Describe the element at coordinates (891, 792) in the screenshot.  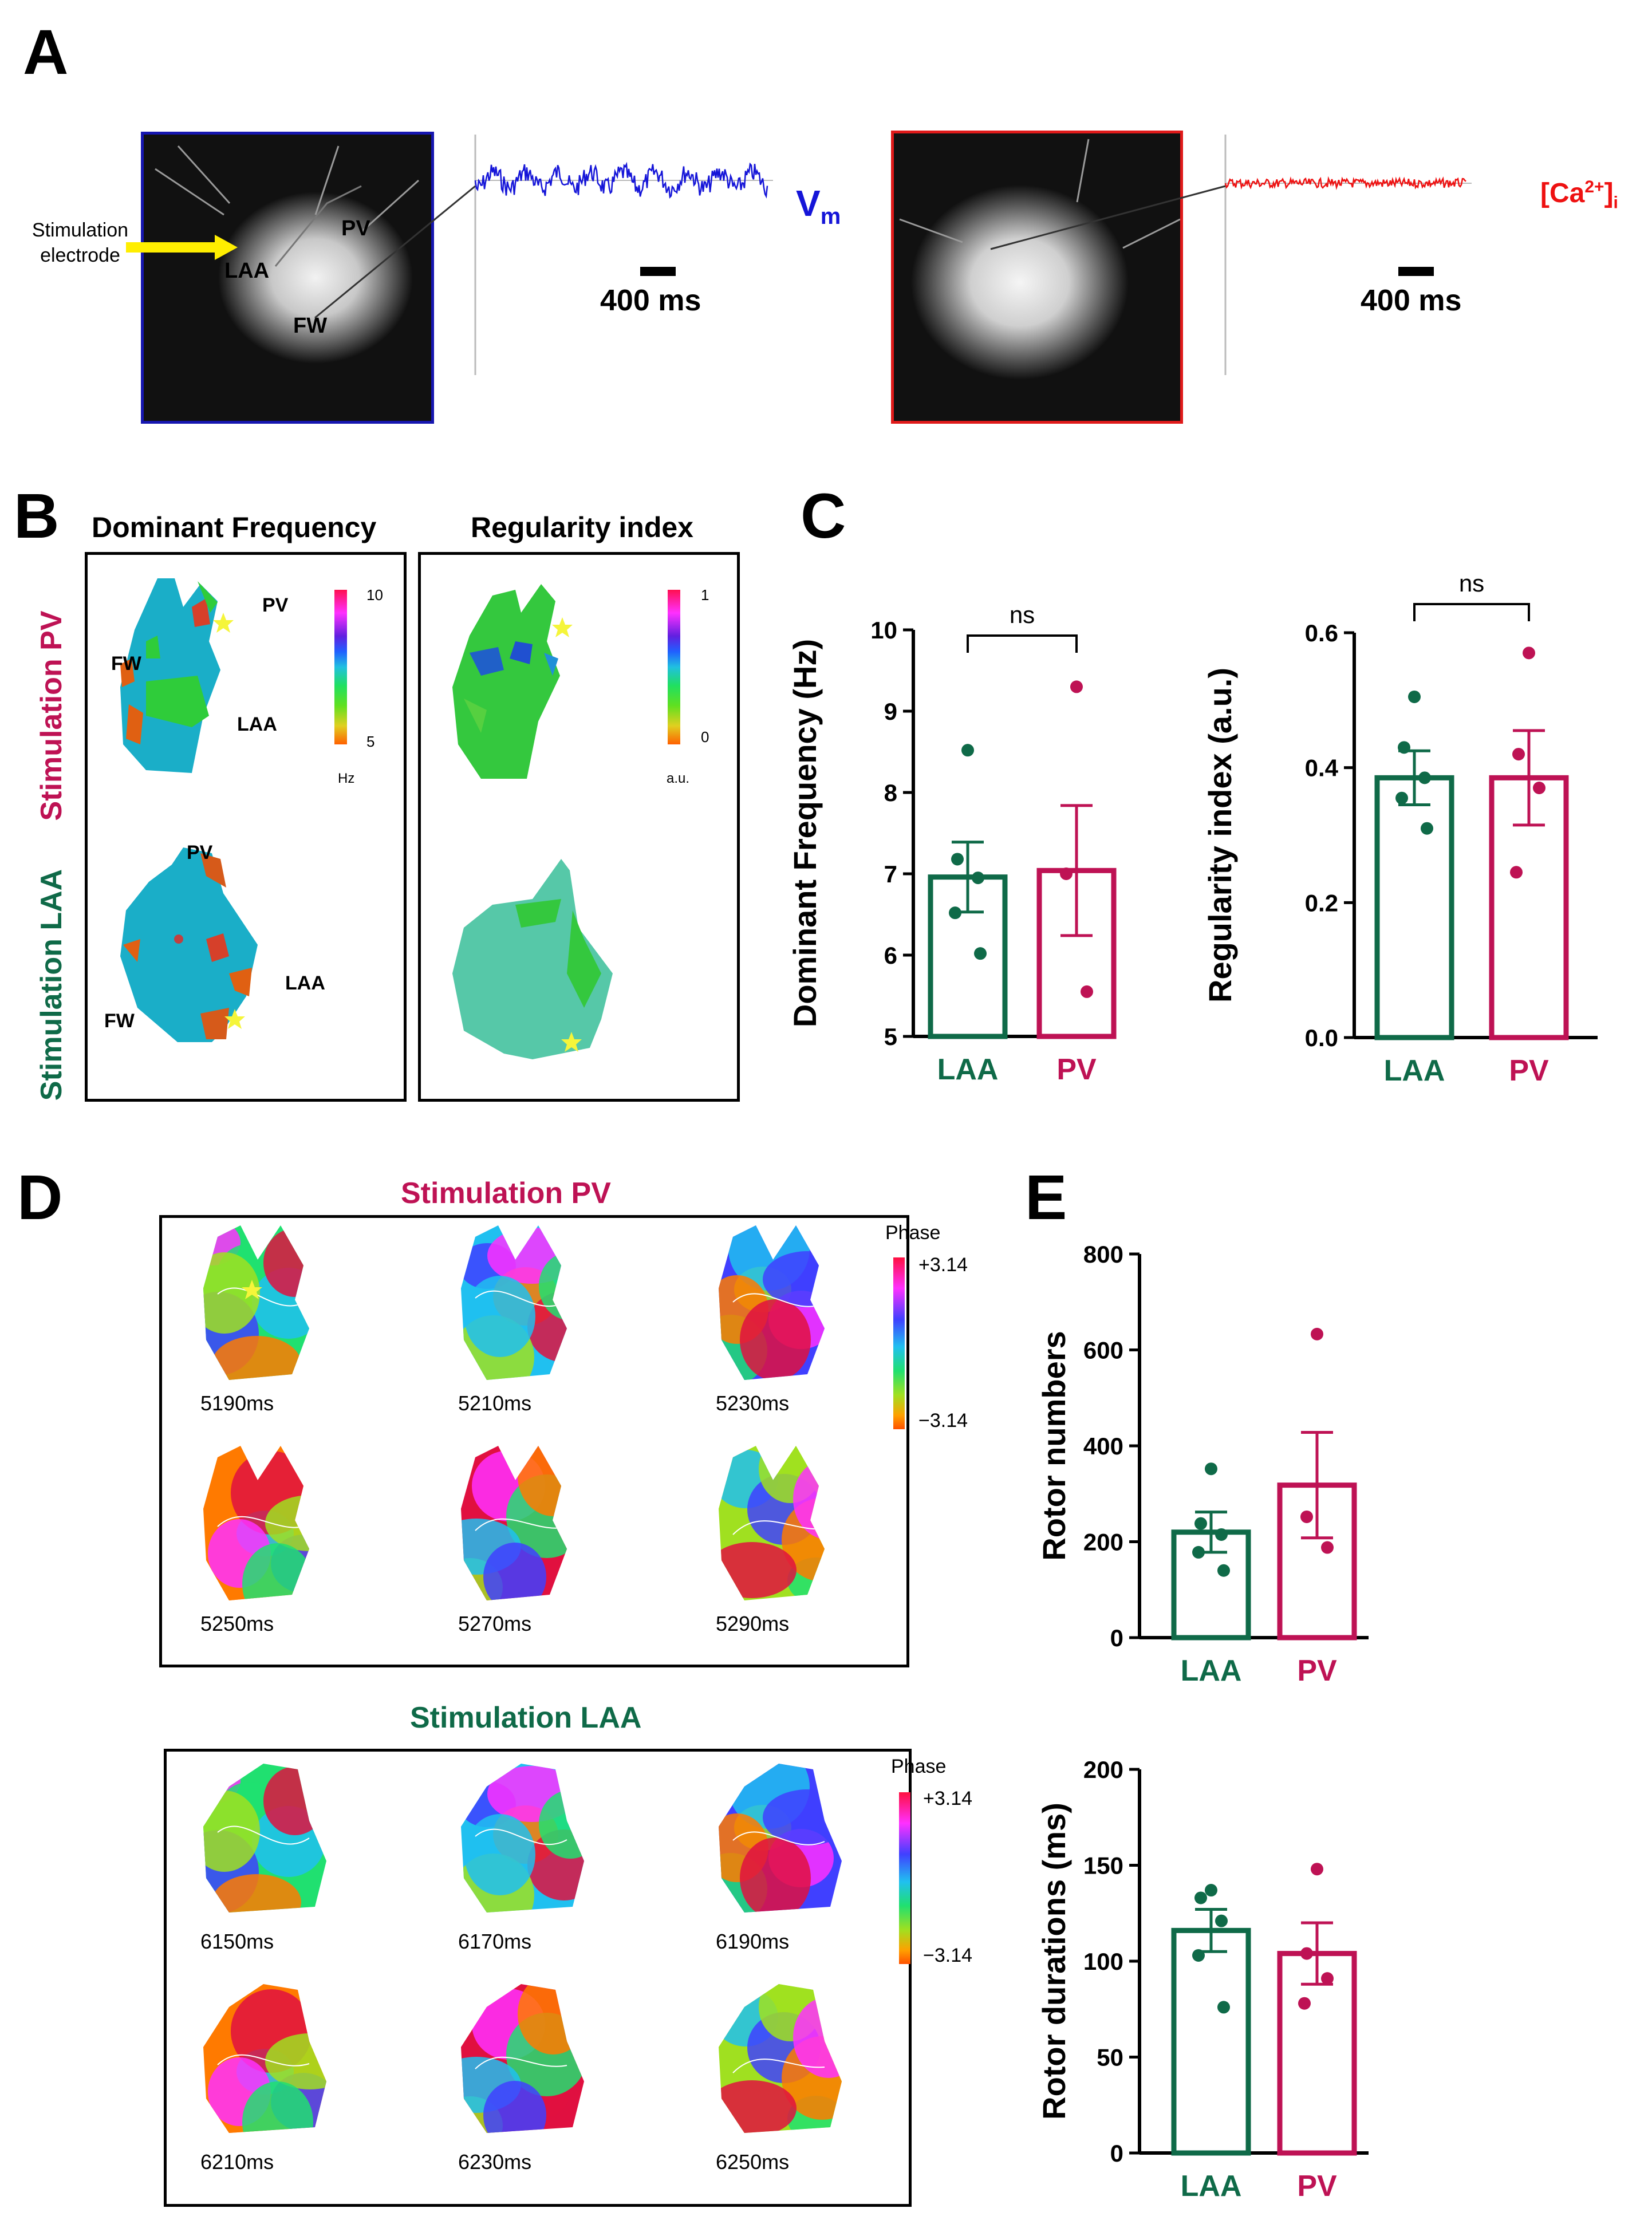
I see `y-tick-label: 8` at that location.